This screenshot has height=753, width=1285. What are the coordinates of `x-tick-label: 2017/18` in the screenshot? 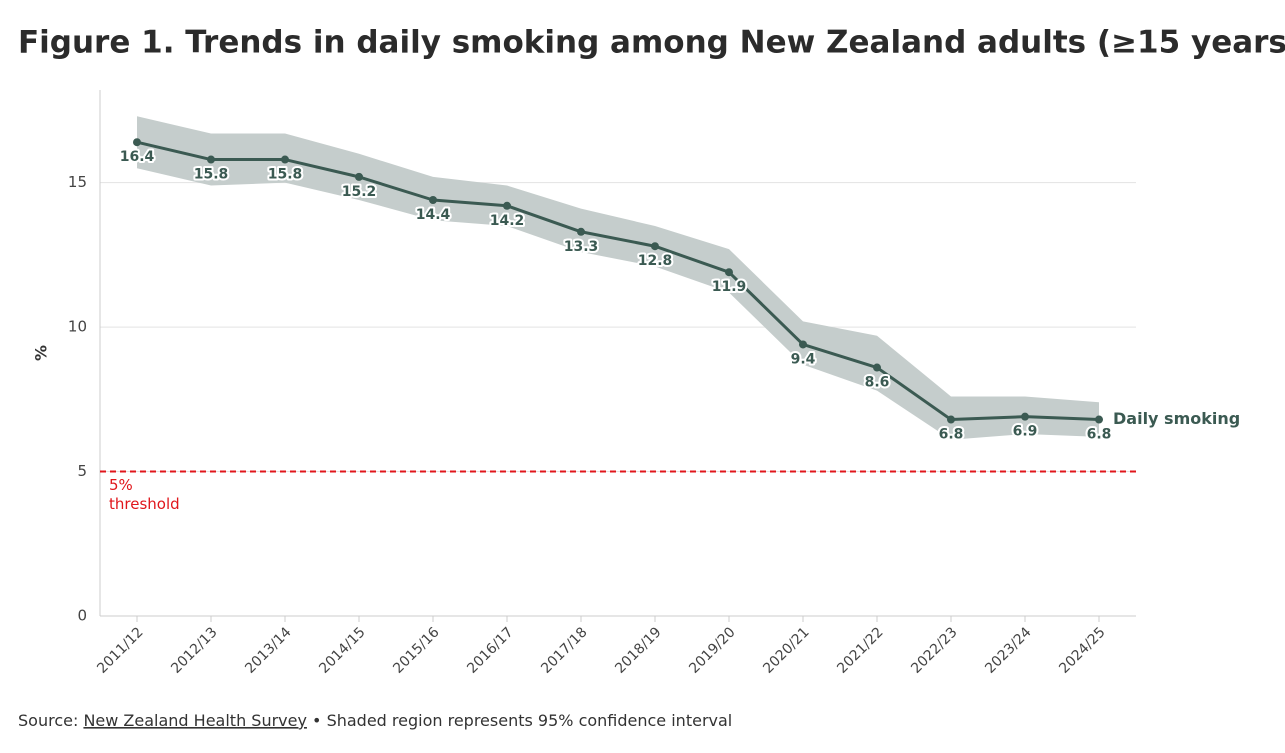 It's located at (564, 650).